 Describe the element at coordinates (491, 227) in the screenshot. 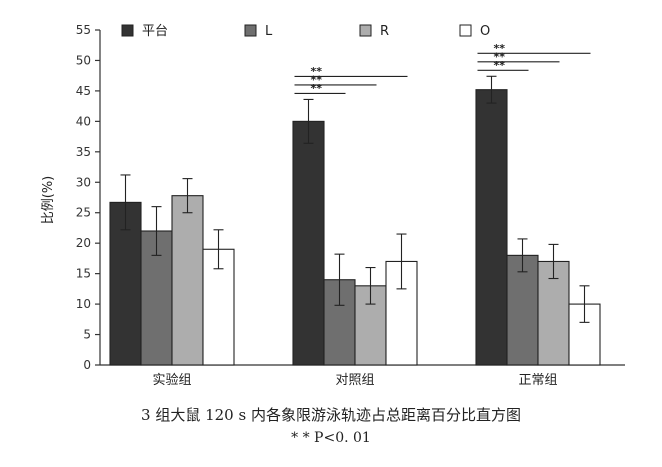

I see `bar-平台-正常组` at that location.